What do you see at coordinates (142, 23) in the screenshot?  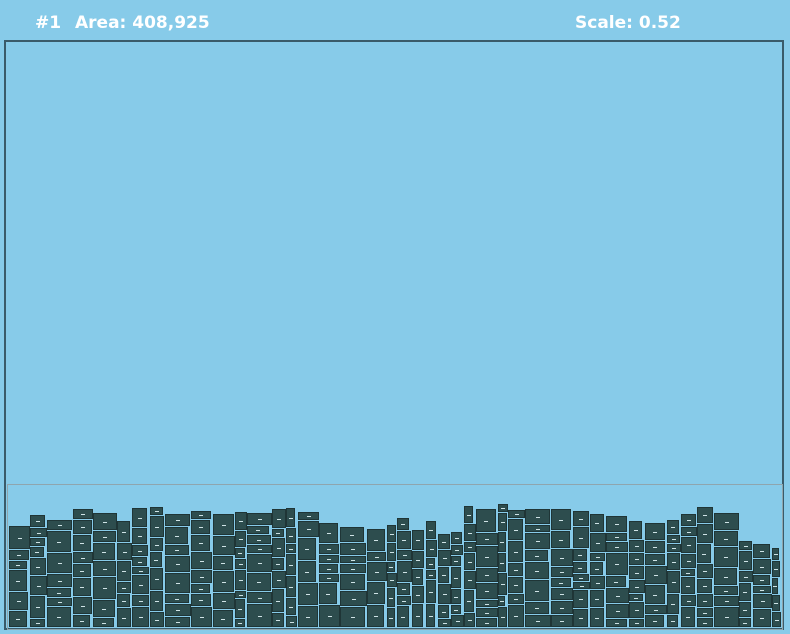 I see `area-readout: Area: 408,925` at bounding box center [142, 23].